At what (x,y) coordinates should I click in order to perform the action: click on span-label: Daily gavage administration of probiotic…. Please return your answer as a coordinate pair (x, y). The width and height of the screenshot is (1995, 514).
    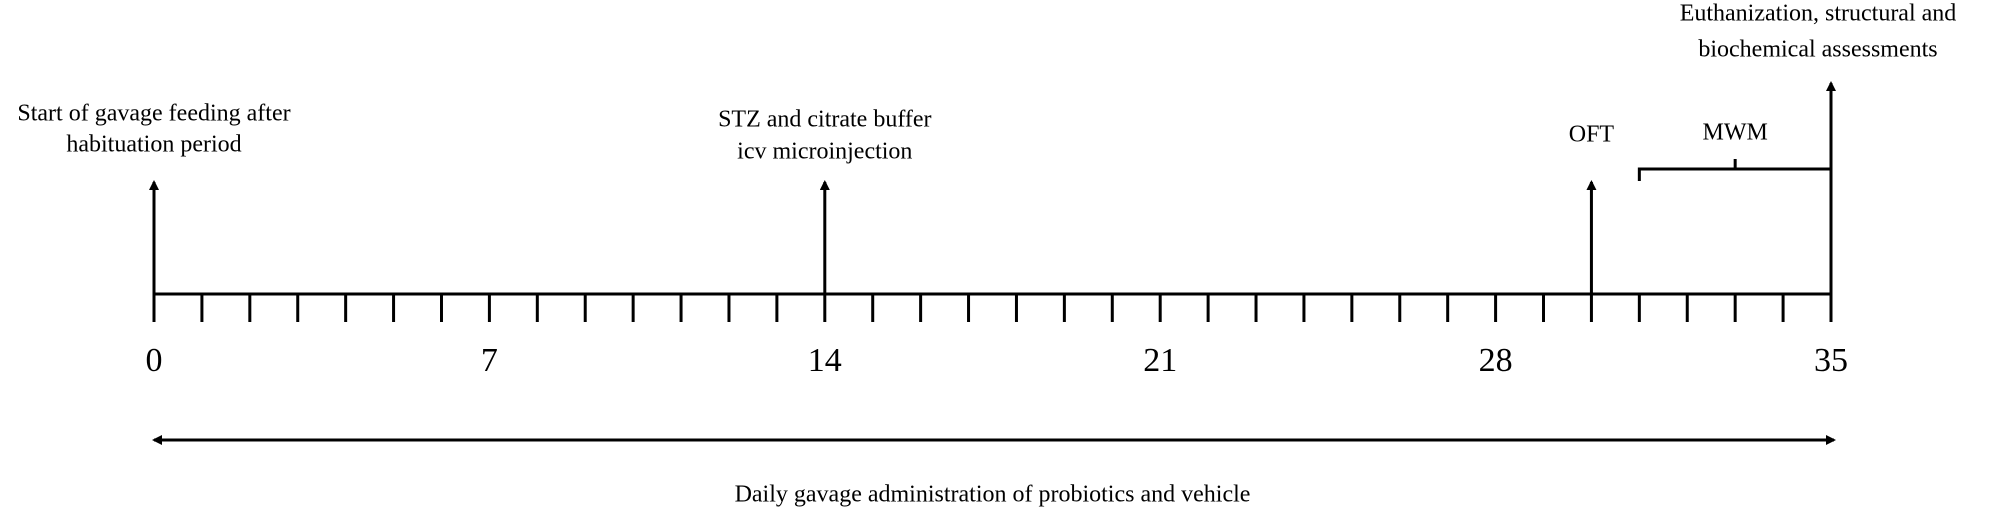
    Looking at the image, I should click on (993, 495).